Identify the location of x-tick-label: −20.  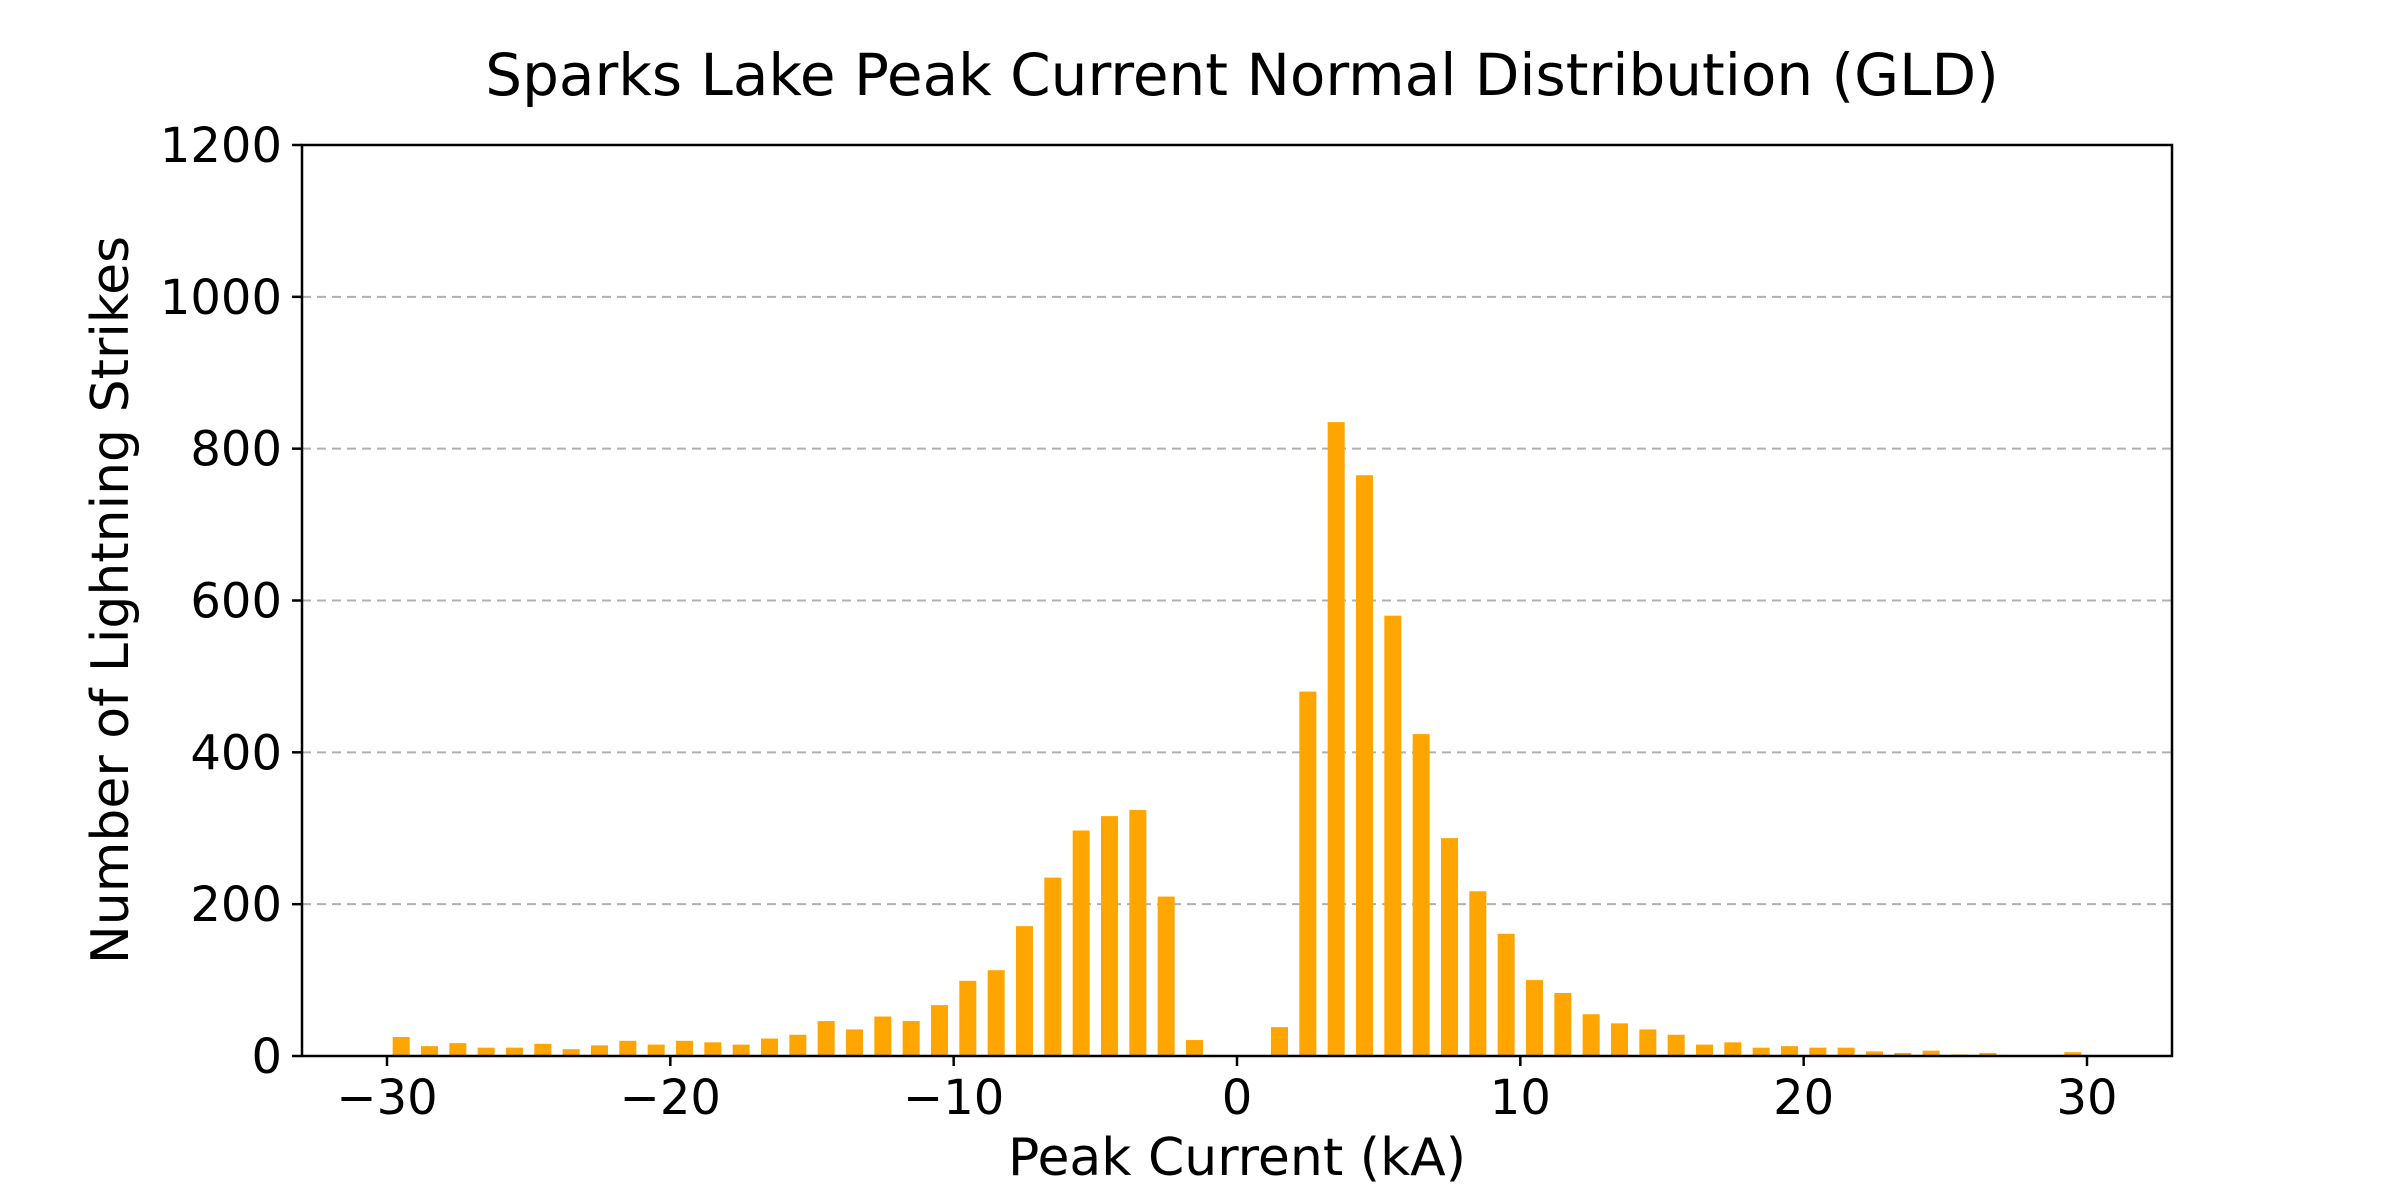
(670, 1098).